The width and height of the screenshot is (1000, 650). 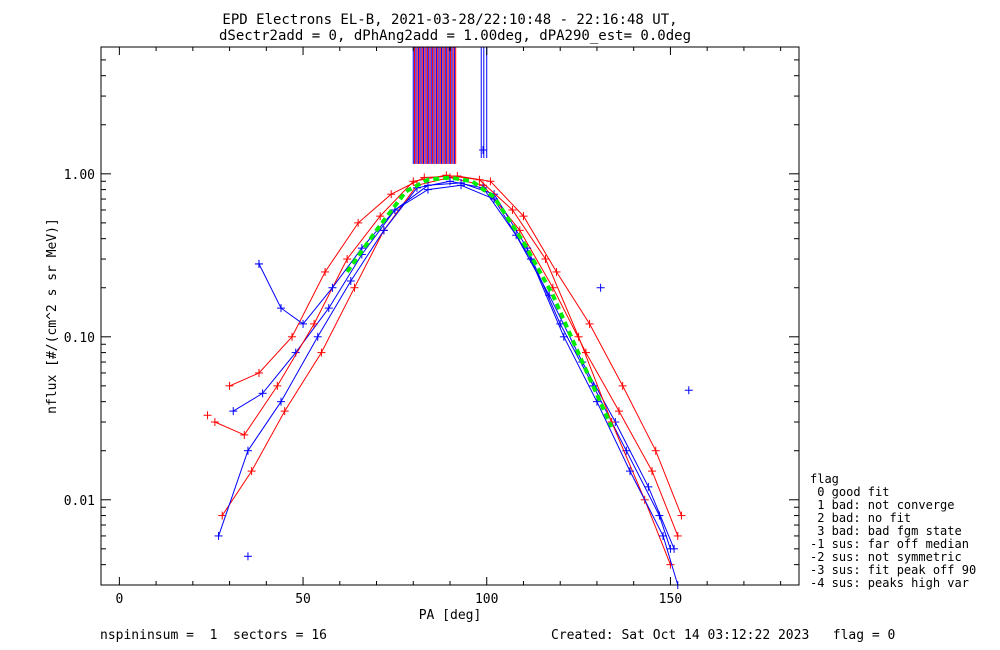 I want to click on legend-entry: 0 good fit, so click(x=849, y=492).